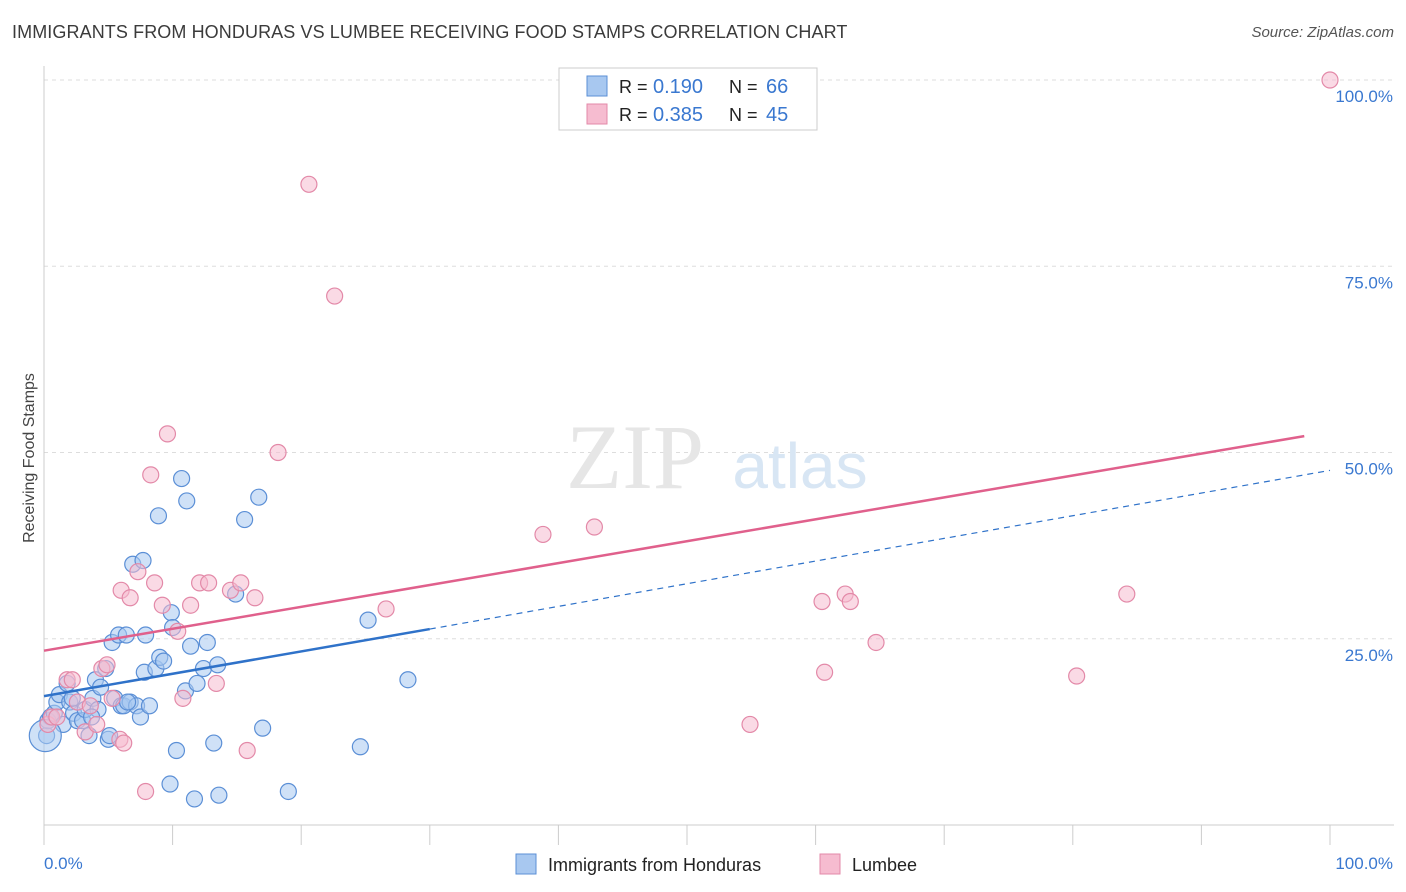  Describe the element at coordinates (743, 115) in the screenshot. I see `stats-n-label-2: N =` at that location.